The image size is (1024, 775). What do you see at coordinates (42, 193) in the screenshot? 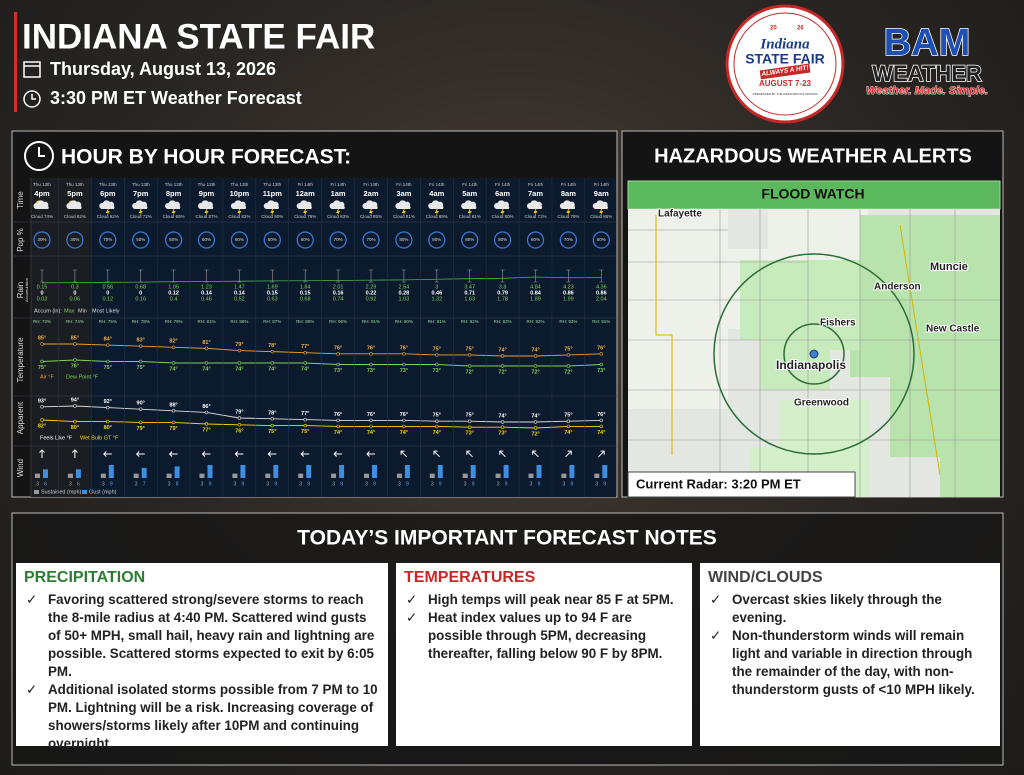
I see `cell-text: 4pm` at bounding box center [42, 193].